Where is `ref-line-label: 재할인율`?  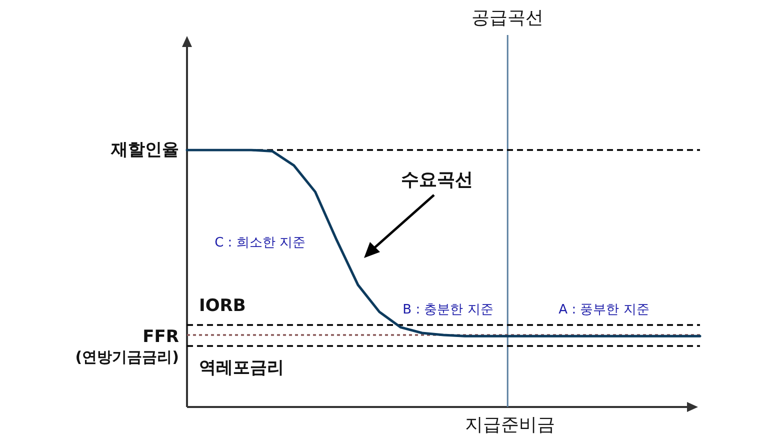 ref-line-label: 재할인율 is located at coordinates (144, 150).